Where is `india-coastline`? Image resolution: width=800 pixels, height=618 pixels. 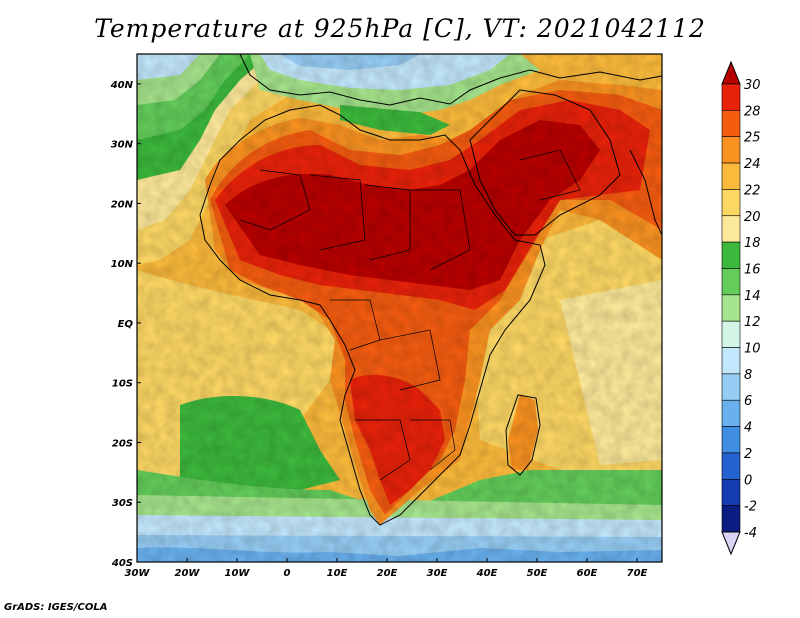 india-coastline is located at coordinates (645, 192).